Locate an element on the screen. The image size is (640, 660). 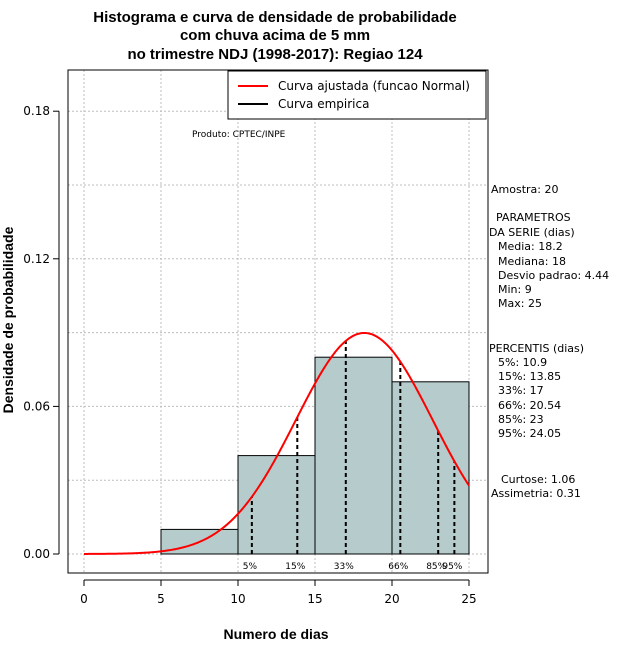
param-median: Mediana: 18 is located at coordinates (532, 261).